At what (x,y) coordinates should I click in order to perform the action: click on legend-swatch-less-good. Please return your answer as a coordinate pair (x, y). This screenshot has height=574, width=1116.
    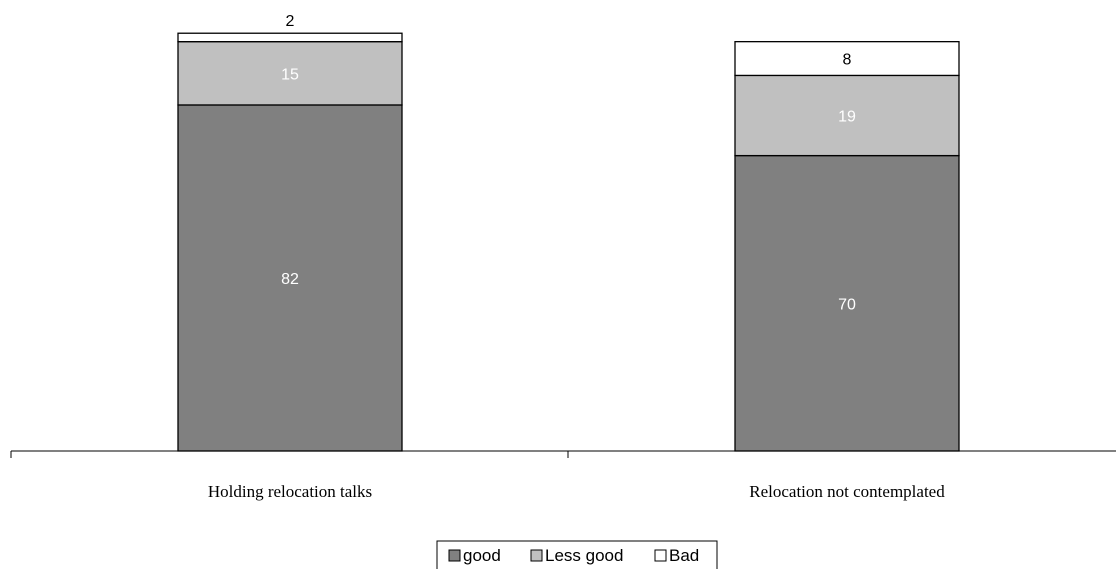
    Looking at the image, I should click on (536, 555).